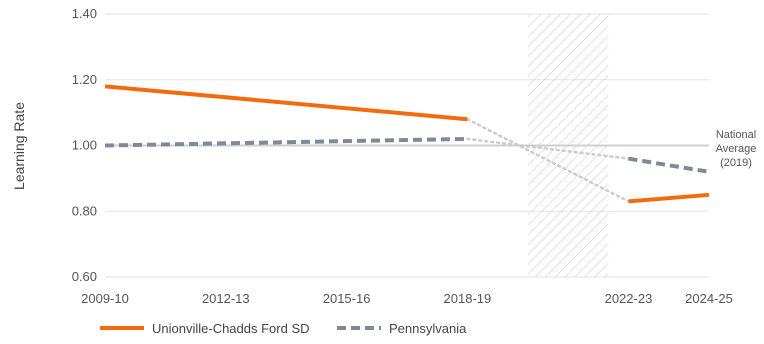 This screenshot has width=764, height=344. Describe the element at coordinates (84, 210) in the screenshot. I see `y-tick-label: 0.80` at that location.